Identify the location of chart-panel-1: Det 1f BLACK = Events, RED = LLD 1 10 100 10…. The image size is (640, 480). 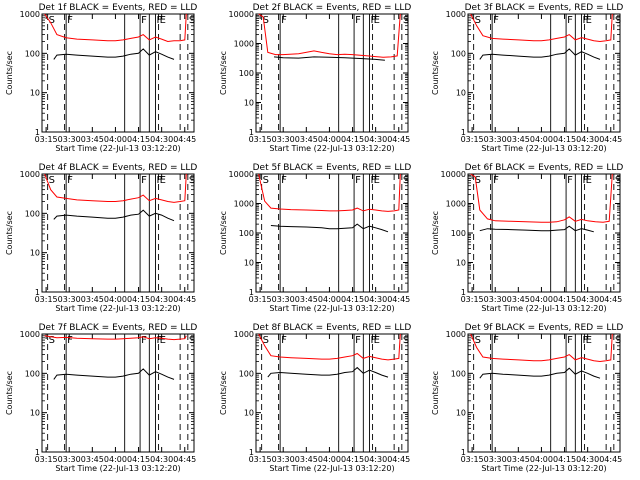
(101, 78).